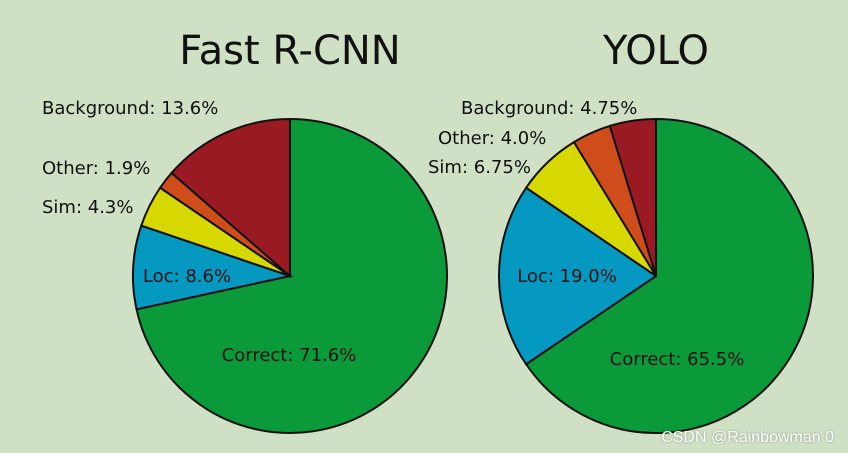  I want to click on slice-label-sim: Sim: 4.3%, so click(87, 207).